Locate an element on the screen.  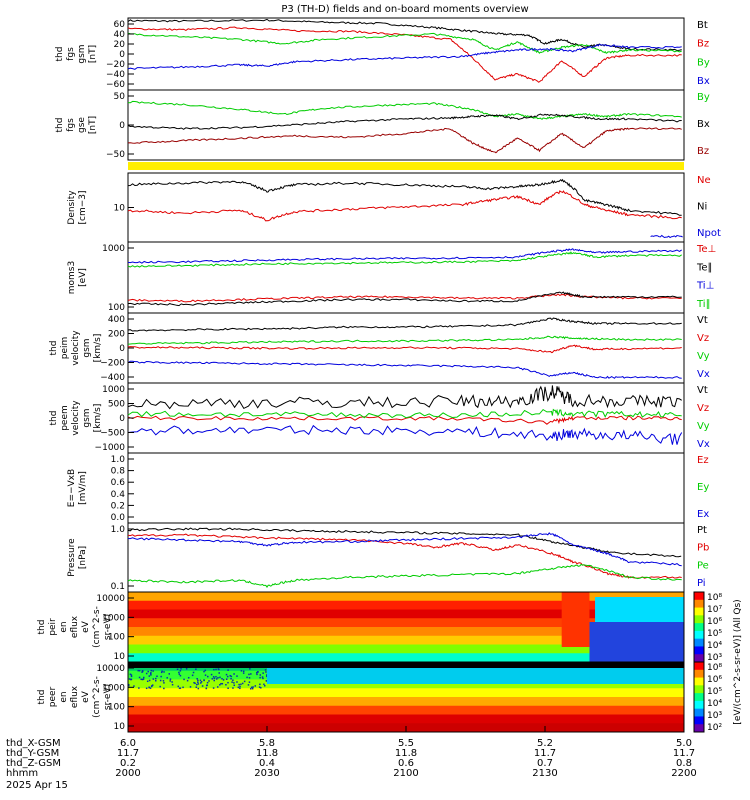
ylabel-line: eV is located at coordinates (86, 696).